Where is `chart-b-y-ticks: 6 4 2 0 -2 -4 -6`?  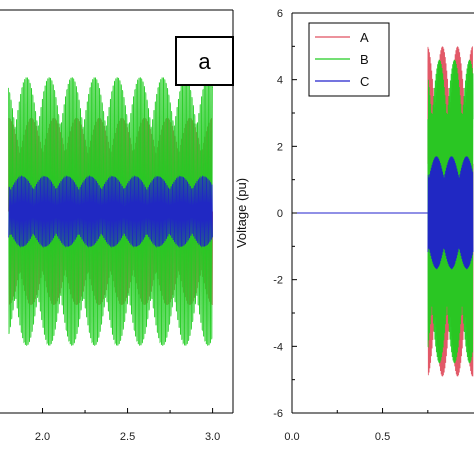 chart-b-y-ticks: 6 4 2 0 -2 -4 -6 is located at coordinates (285, 214).